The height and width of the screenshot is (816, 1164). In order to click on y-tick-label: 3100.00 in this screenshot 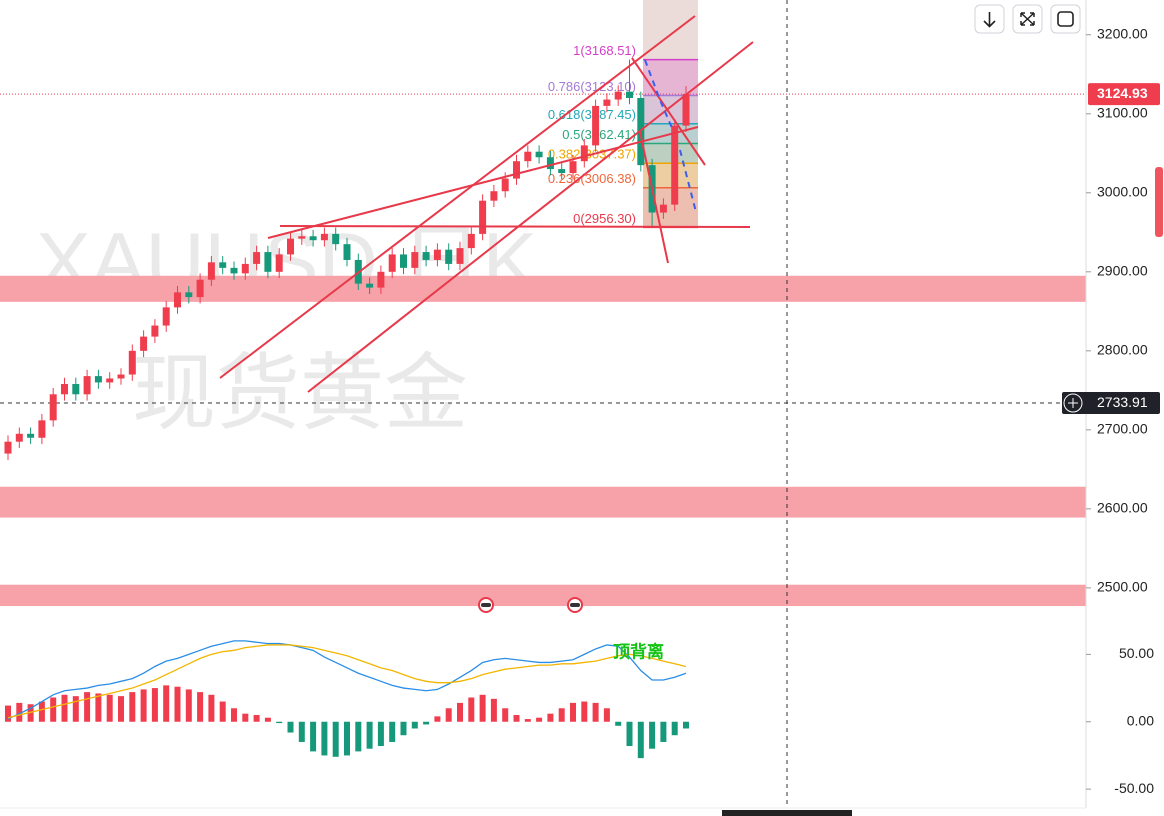, I will do `click(1122, 112)`.